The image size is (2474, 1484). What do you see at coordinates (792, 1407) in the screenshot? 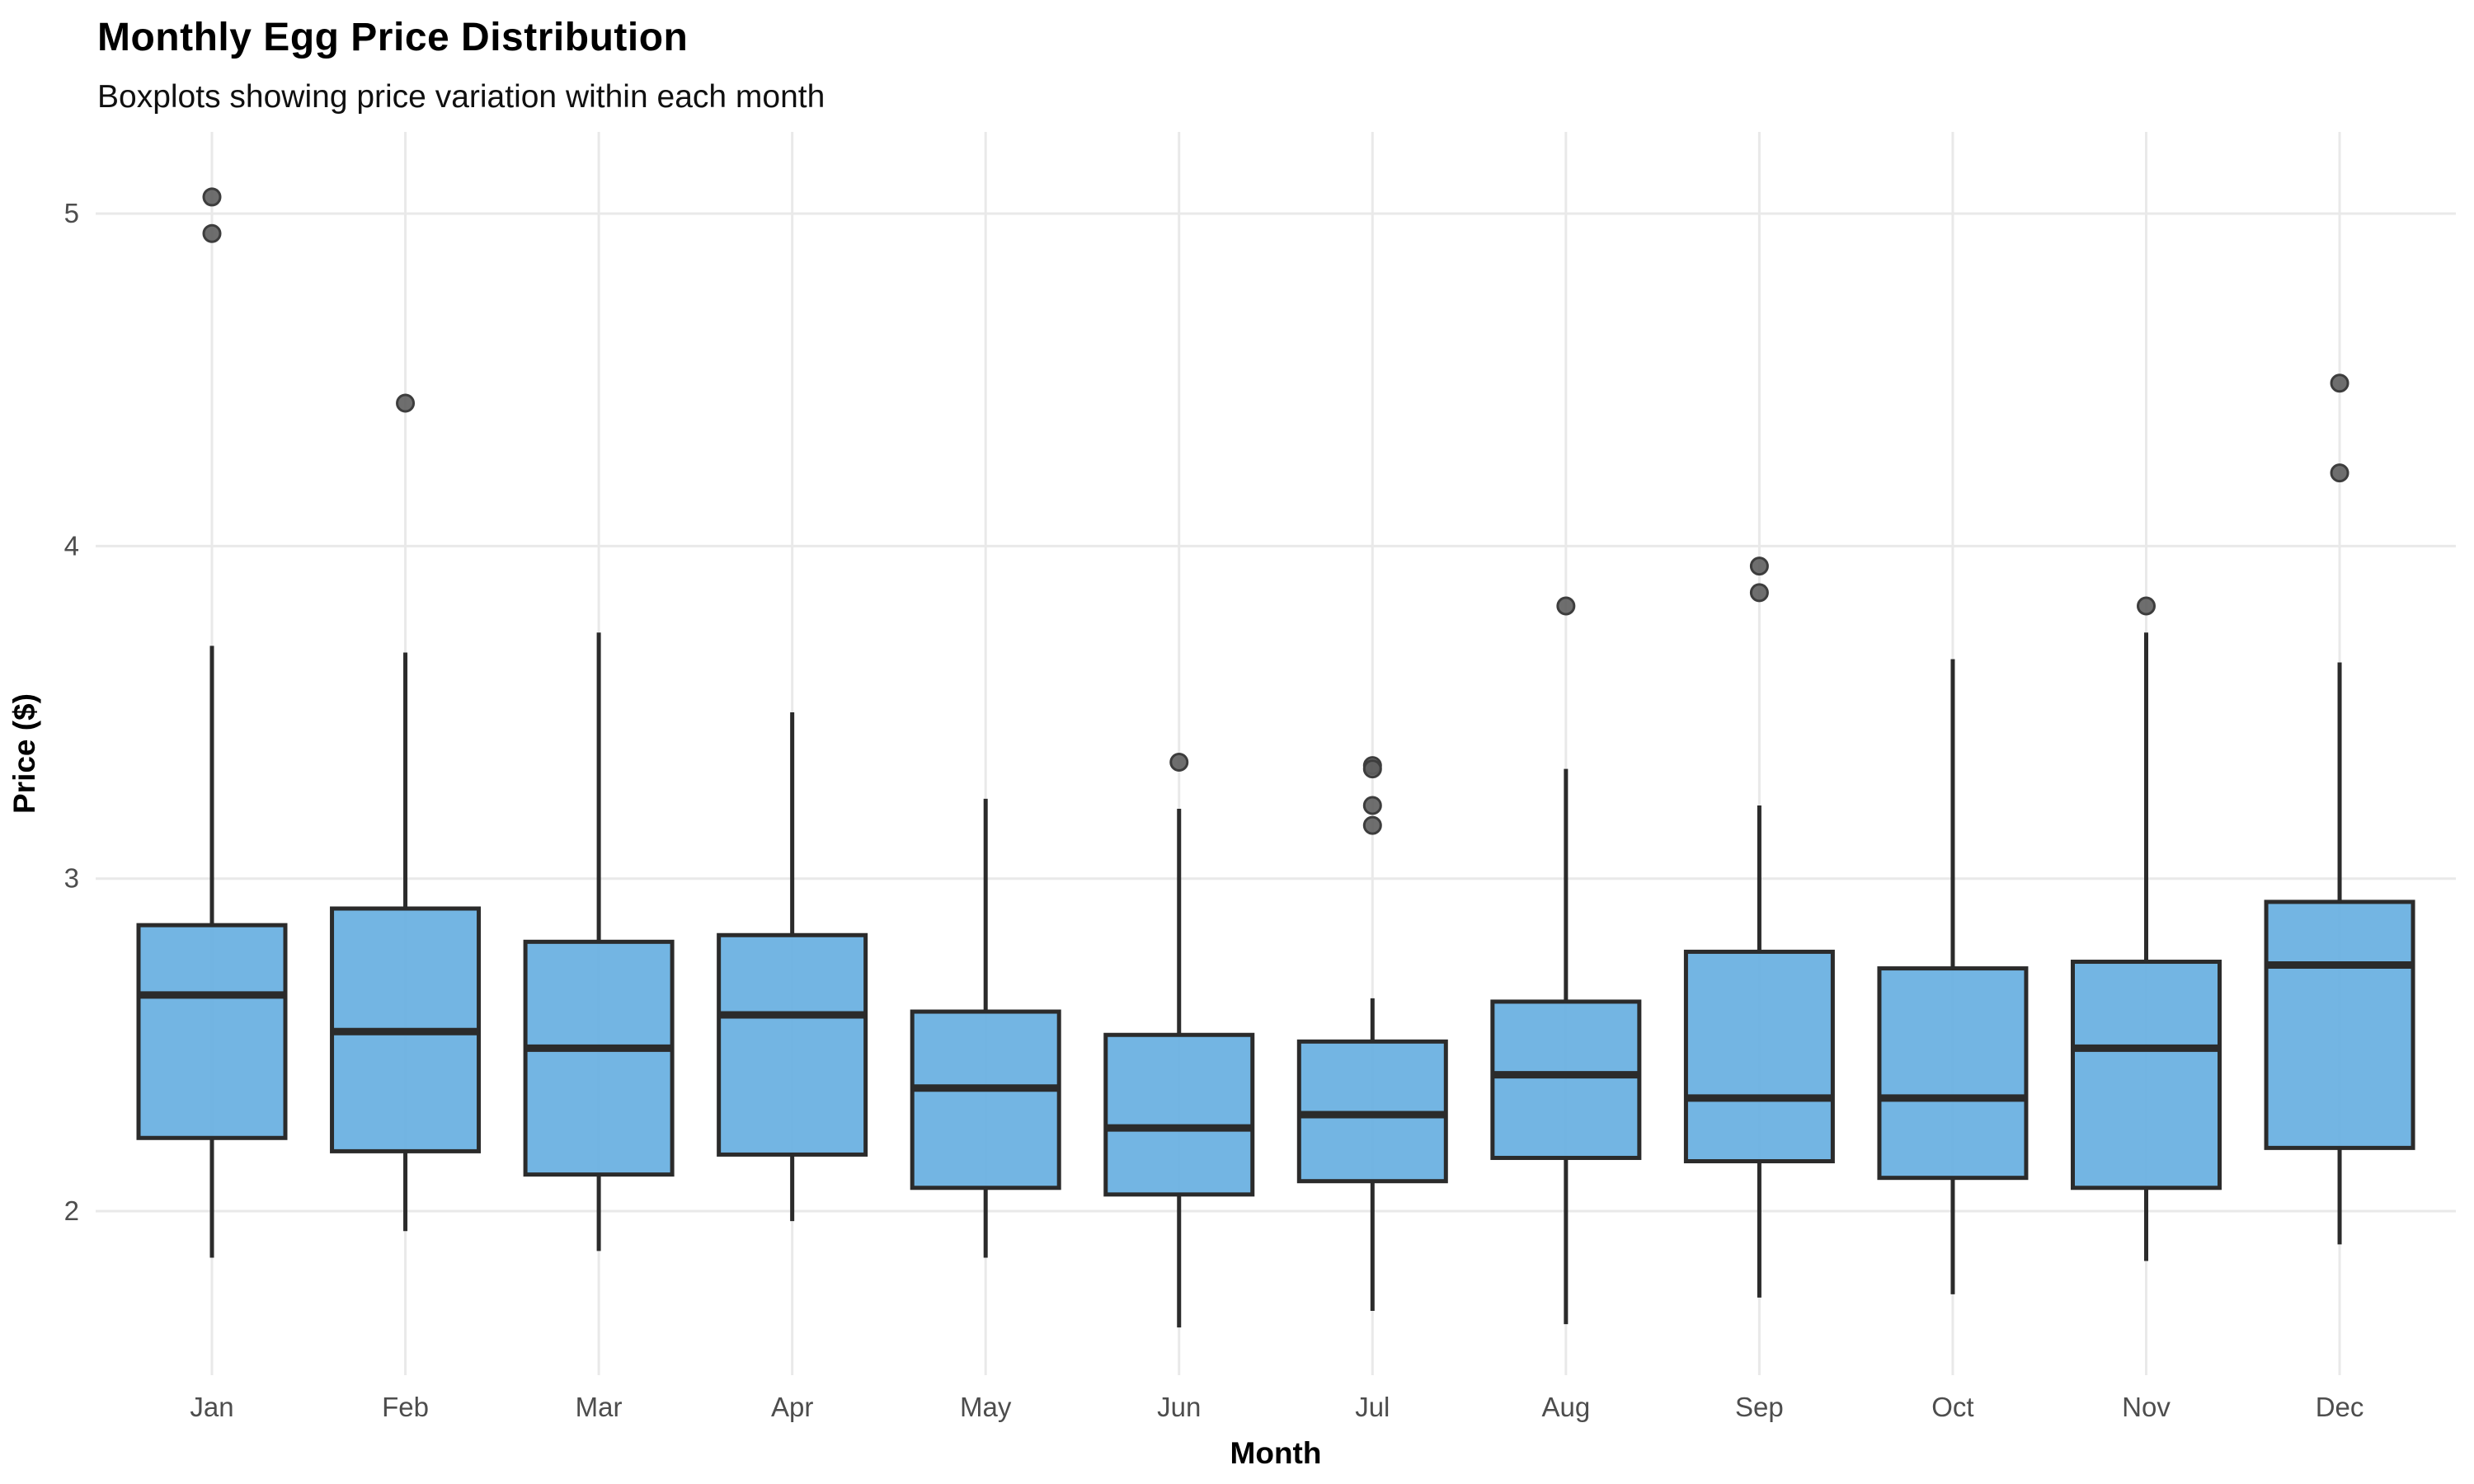
I see `x-tick-label: Apr` at bounding box center [792, 1407].